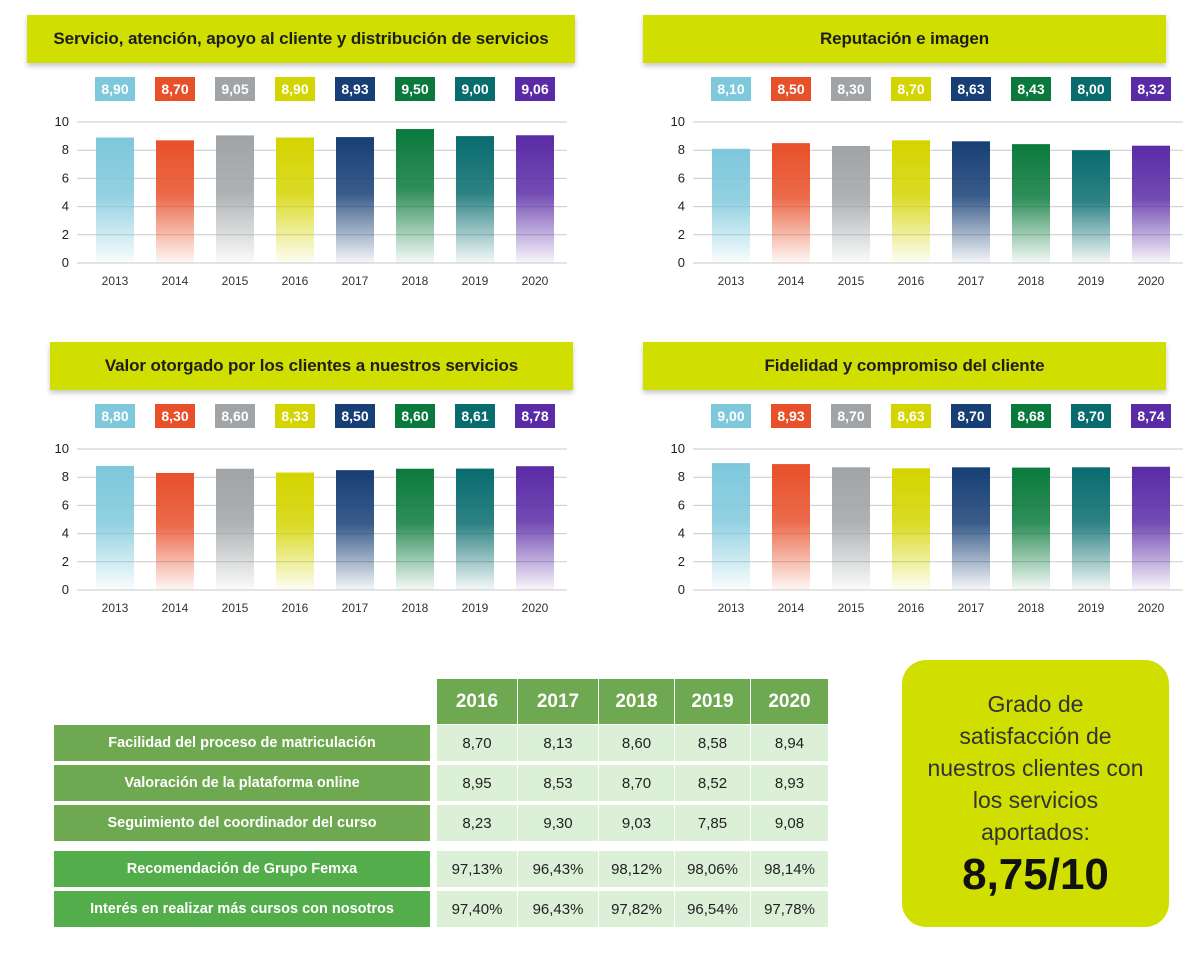  What do you see at coordinates (712, 823) in the screenshot?
I see `table-cell: 7,85` at bounding box center [712, 823].